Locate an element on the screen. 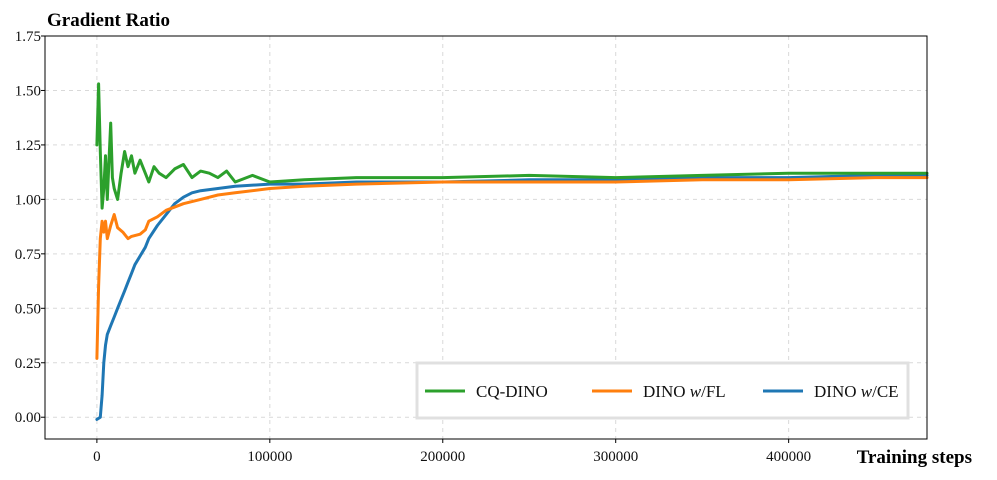 The width and height of the screenshot is (997, 480). legend-box is located at coordinates (662, 390).